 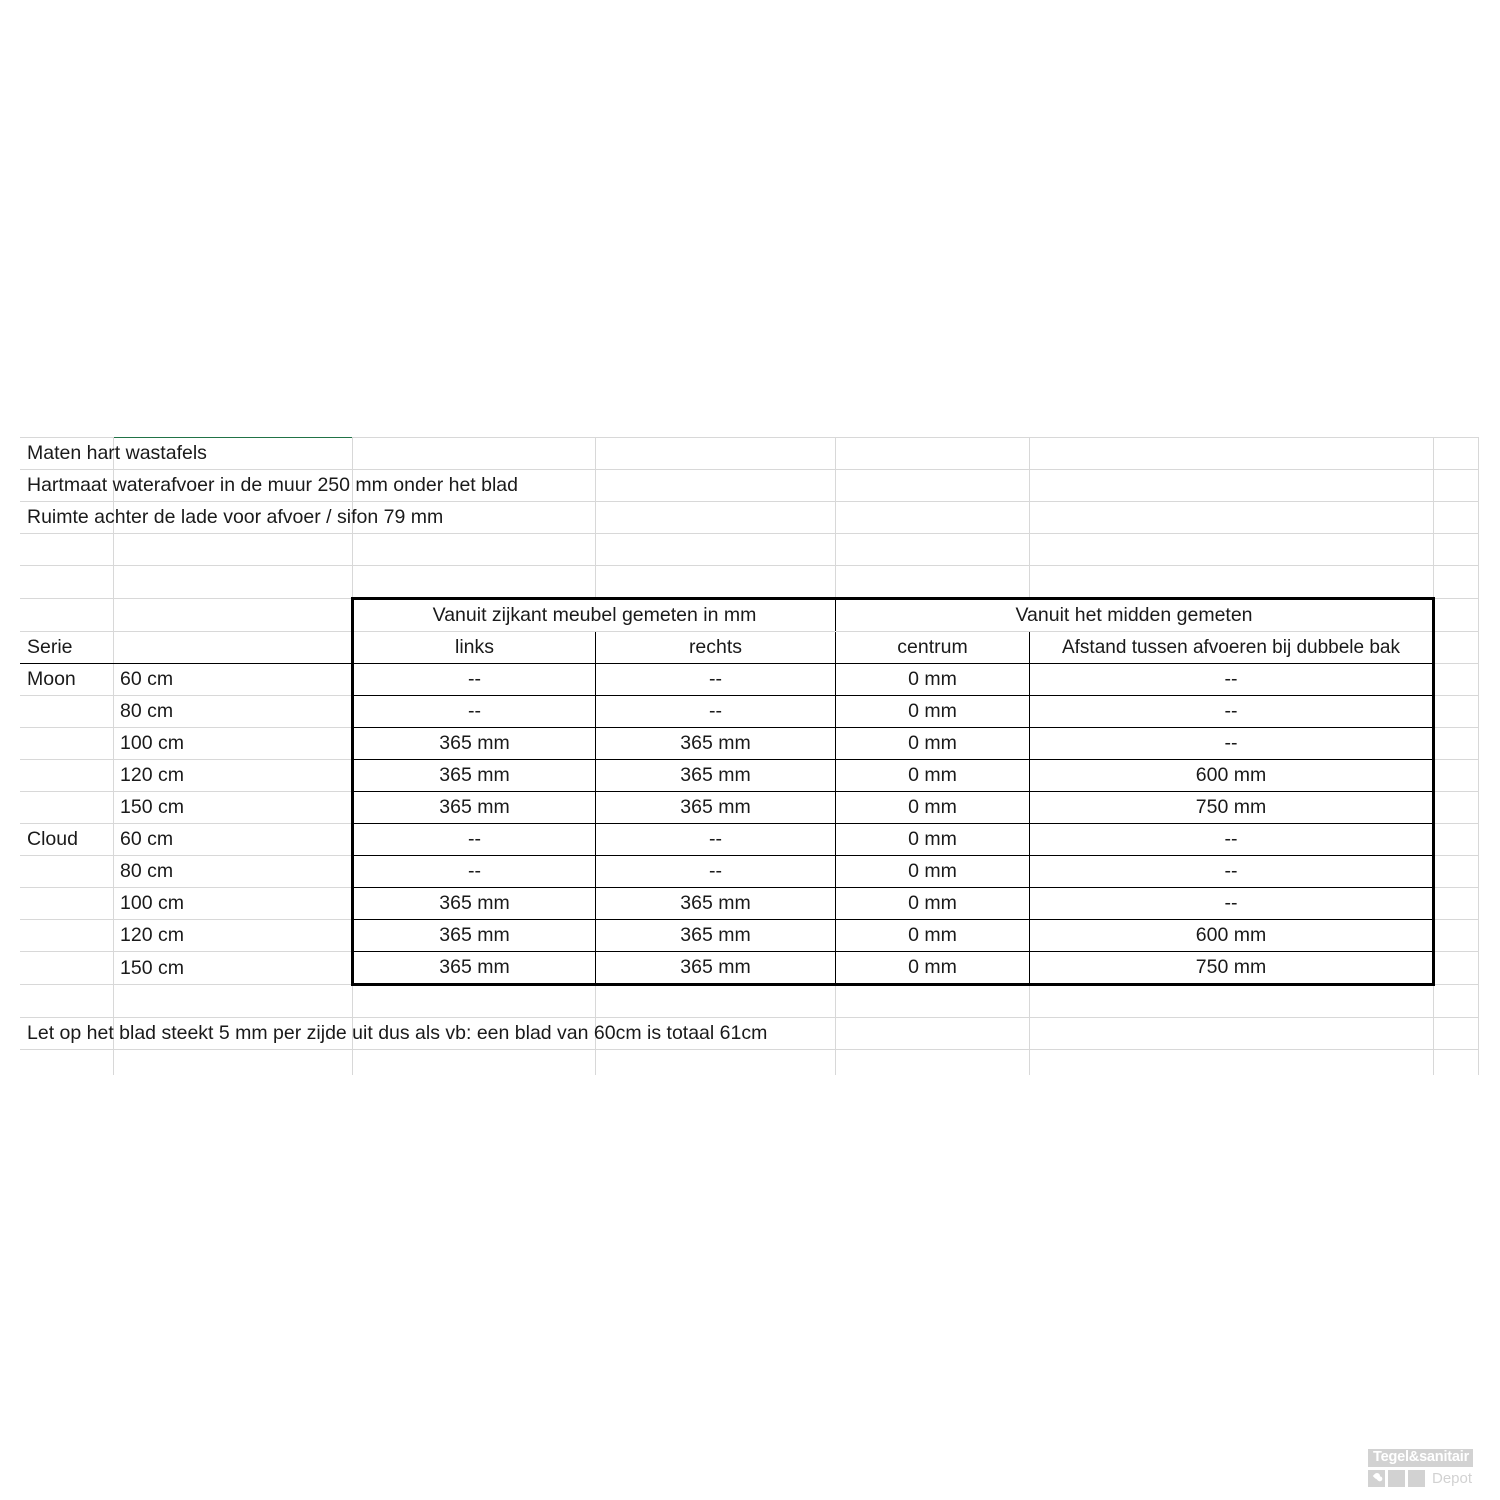 What do you see at coordinates (1231, 453) in the screenshot?
I see `cell-f1` at bounding box center [1231, 453].